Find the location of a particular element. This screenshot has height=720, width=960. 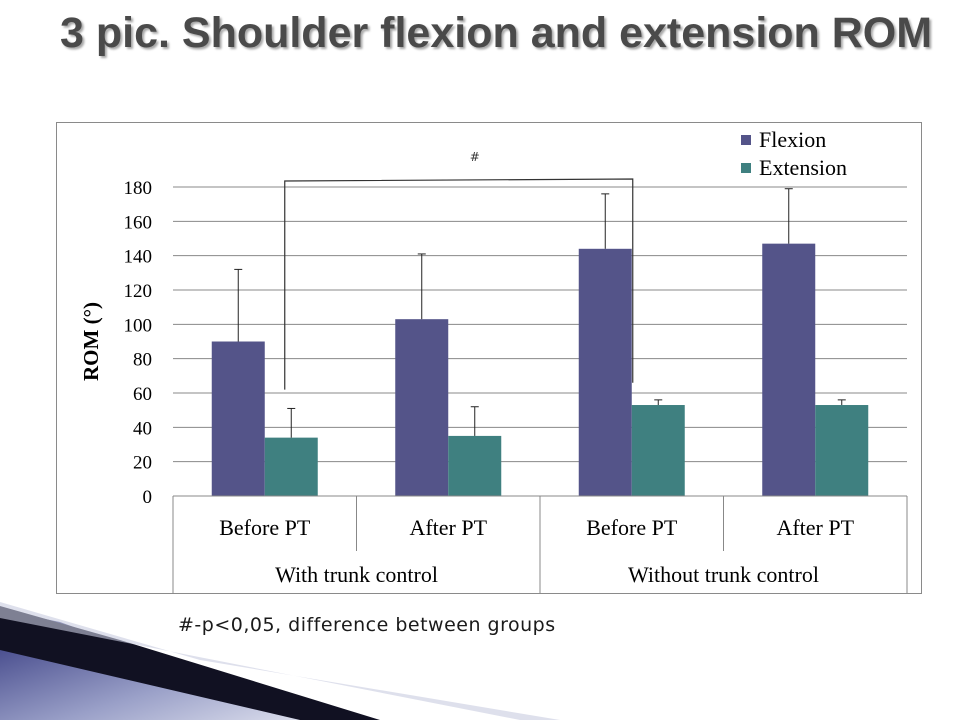

x-group-label: Without trunk control is located at coordinates (723, 574).